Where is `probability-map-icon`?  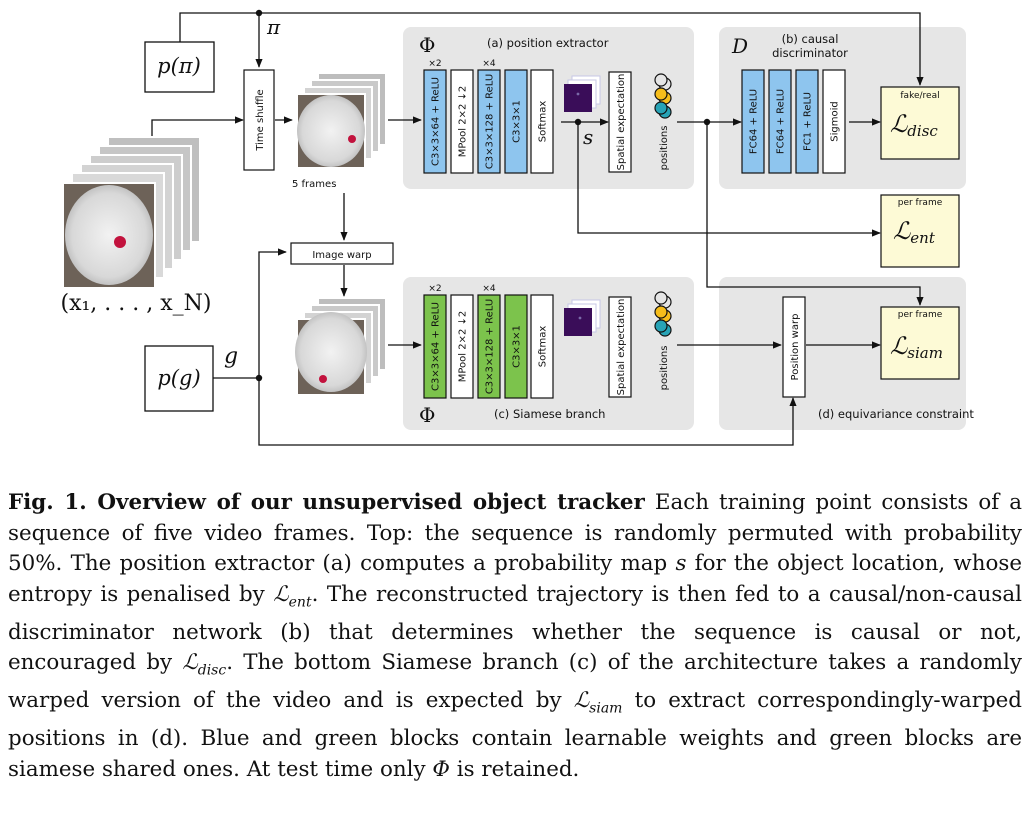 probability-map-icon is located at coordinates (582, 93).